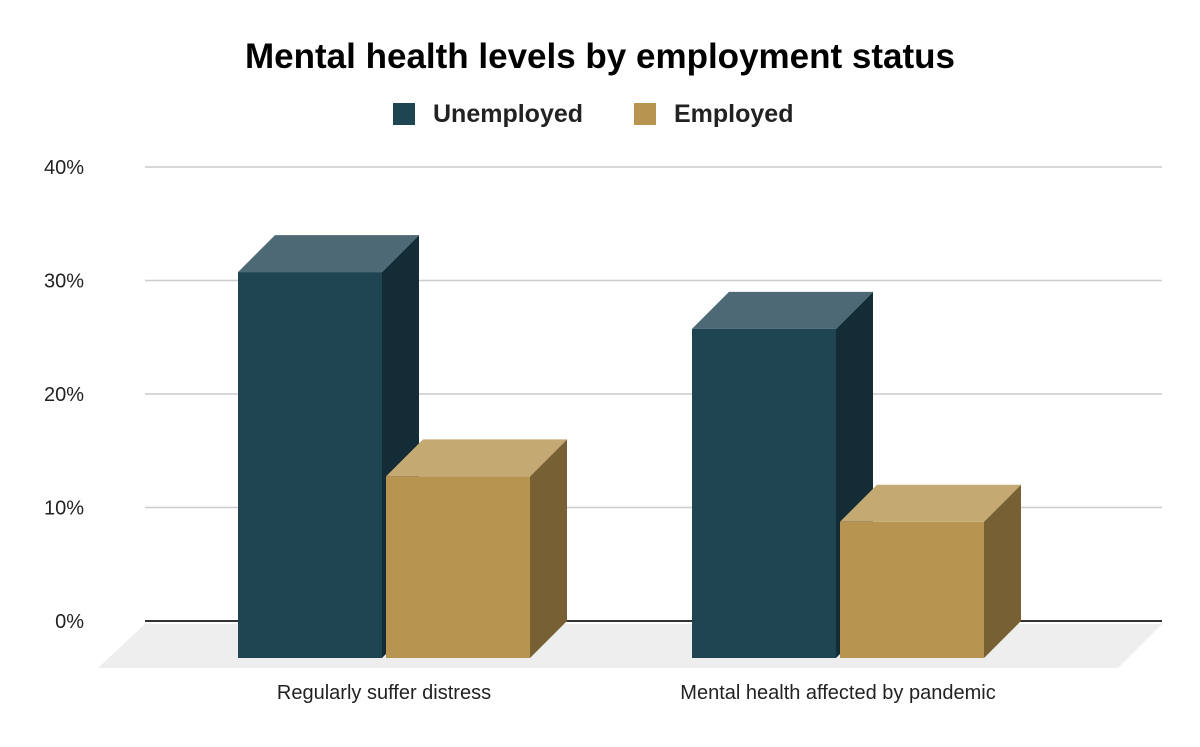  What do you see at coordinates (733, 114) in the screenshot?
I see `legend-label: Employed` at bounding box center [733, 114].